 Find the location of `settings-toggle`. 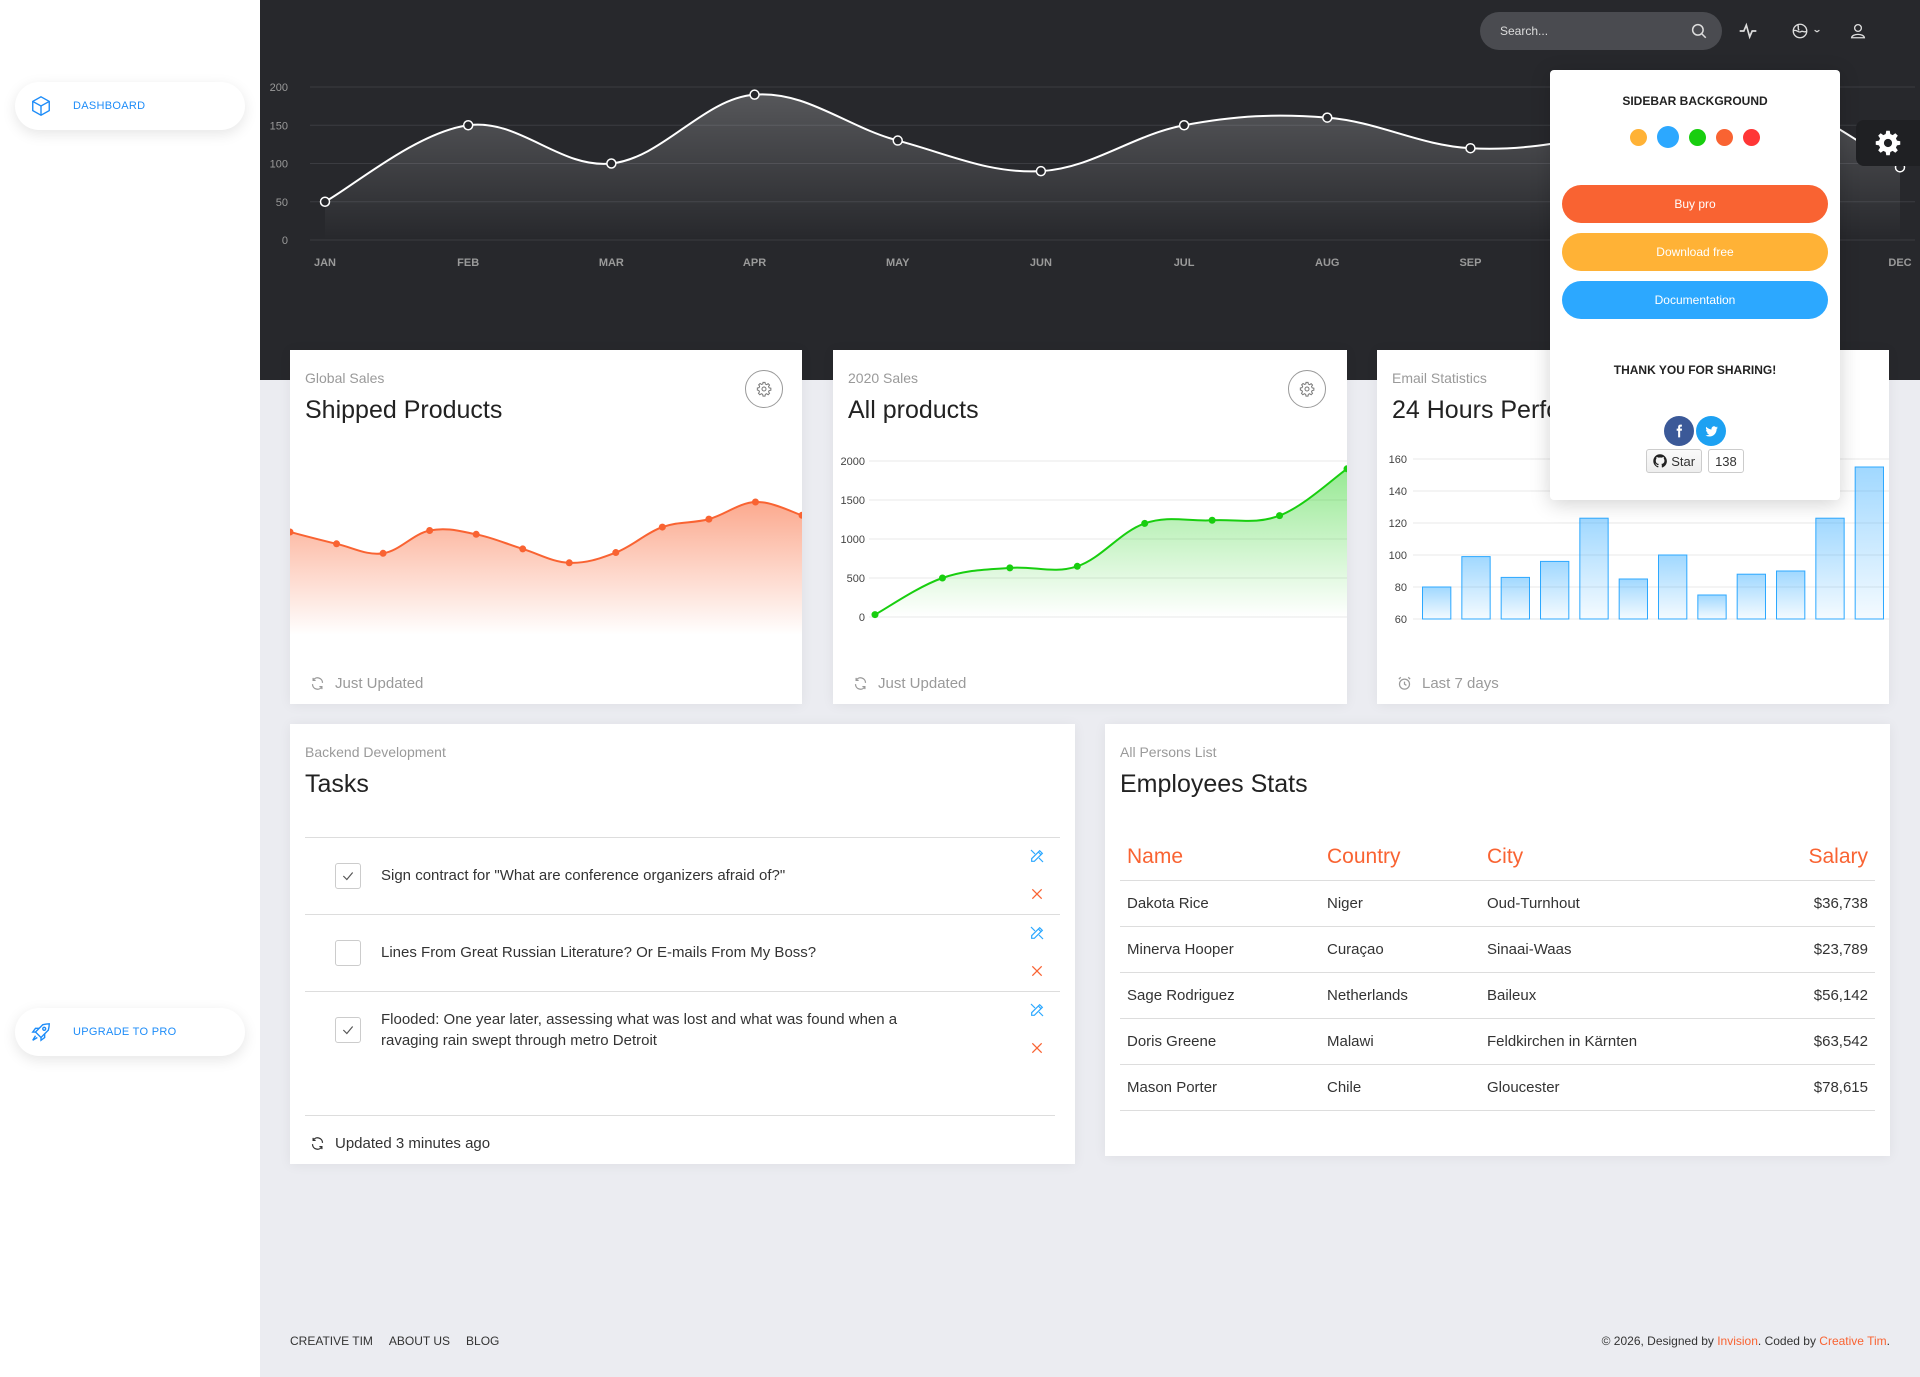

settings-toggle is located at coordinates (1888, 143).